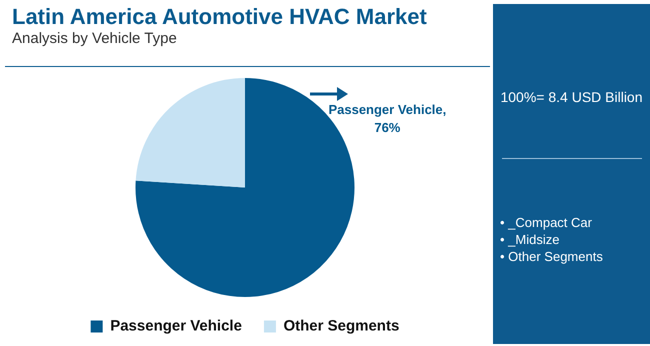 This screenshot has width=650, height=346. What do you see at coordinates (551, 256) in the screenshot?
I see `text: • Other Segments` at bounding box center [551, 256].